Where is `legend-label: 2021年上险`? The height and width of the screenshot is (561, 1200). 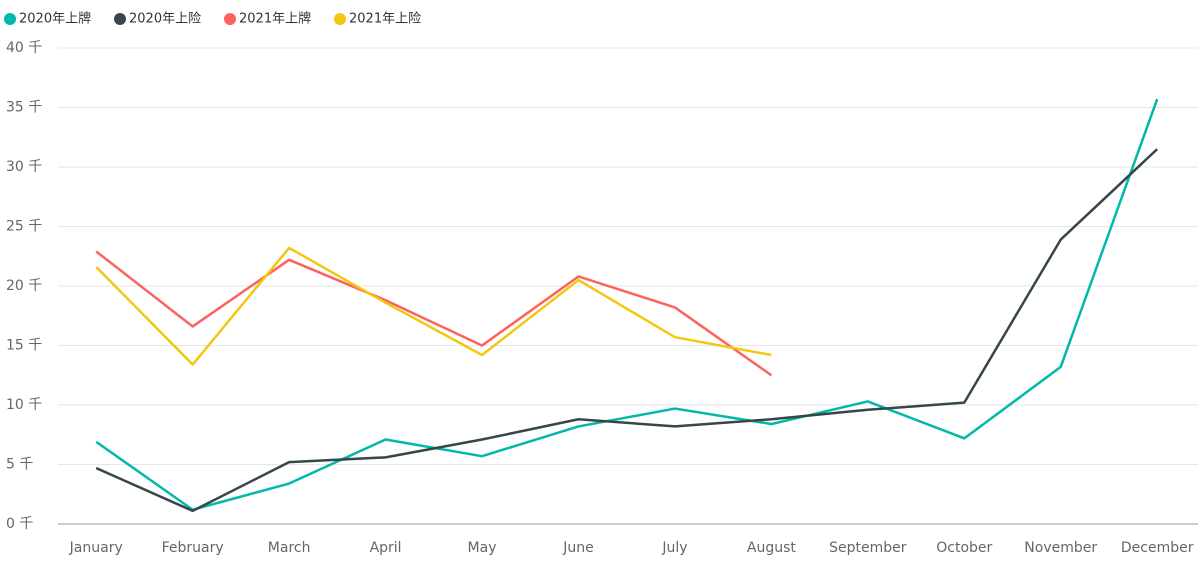
legend-label: 2021年上险 is located at coordinates (385, 19).